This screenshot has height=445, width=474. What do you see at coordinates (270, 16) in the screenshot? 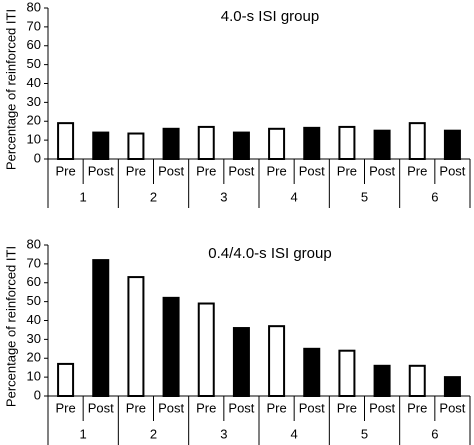
I see `chart-title: 4.0-s ISI group` at bounding box center [270, 16].